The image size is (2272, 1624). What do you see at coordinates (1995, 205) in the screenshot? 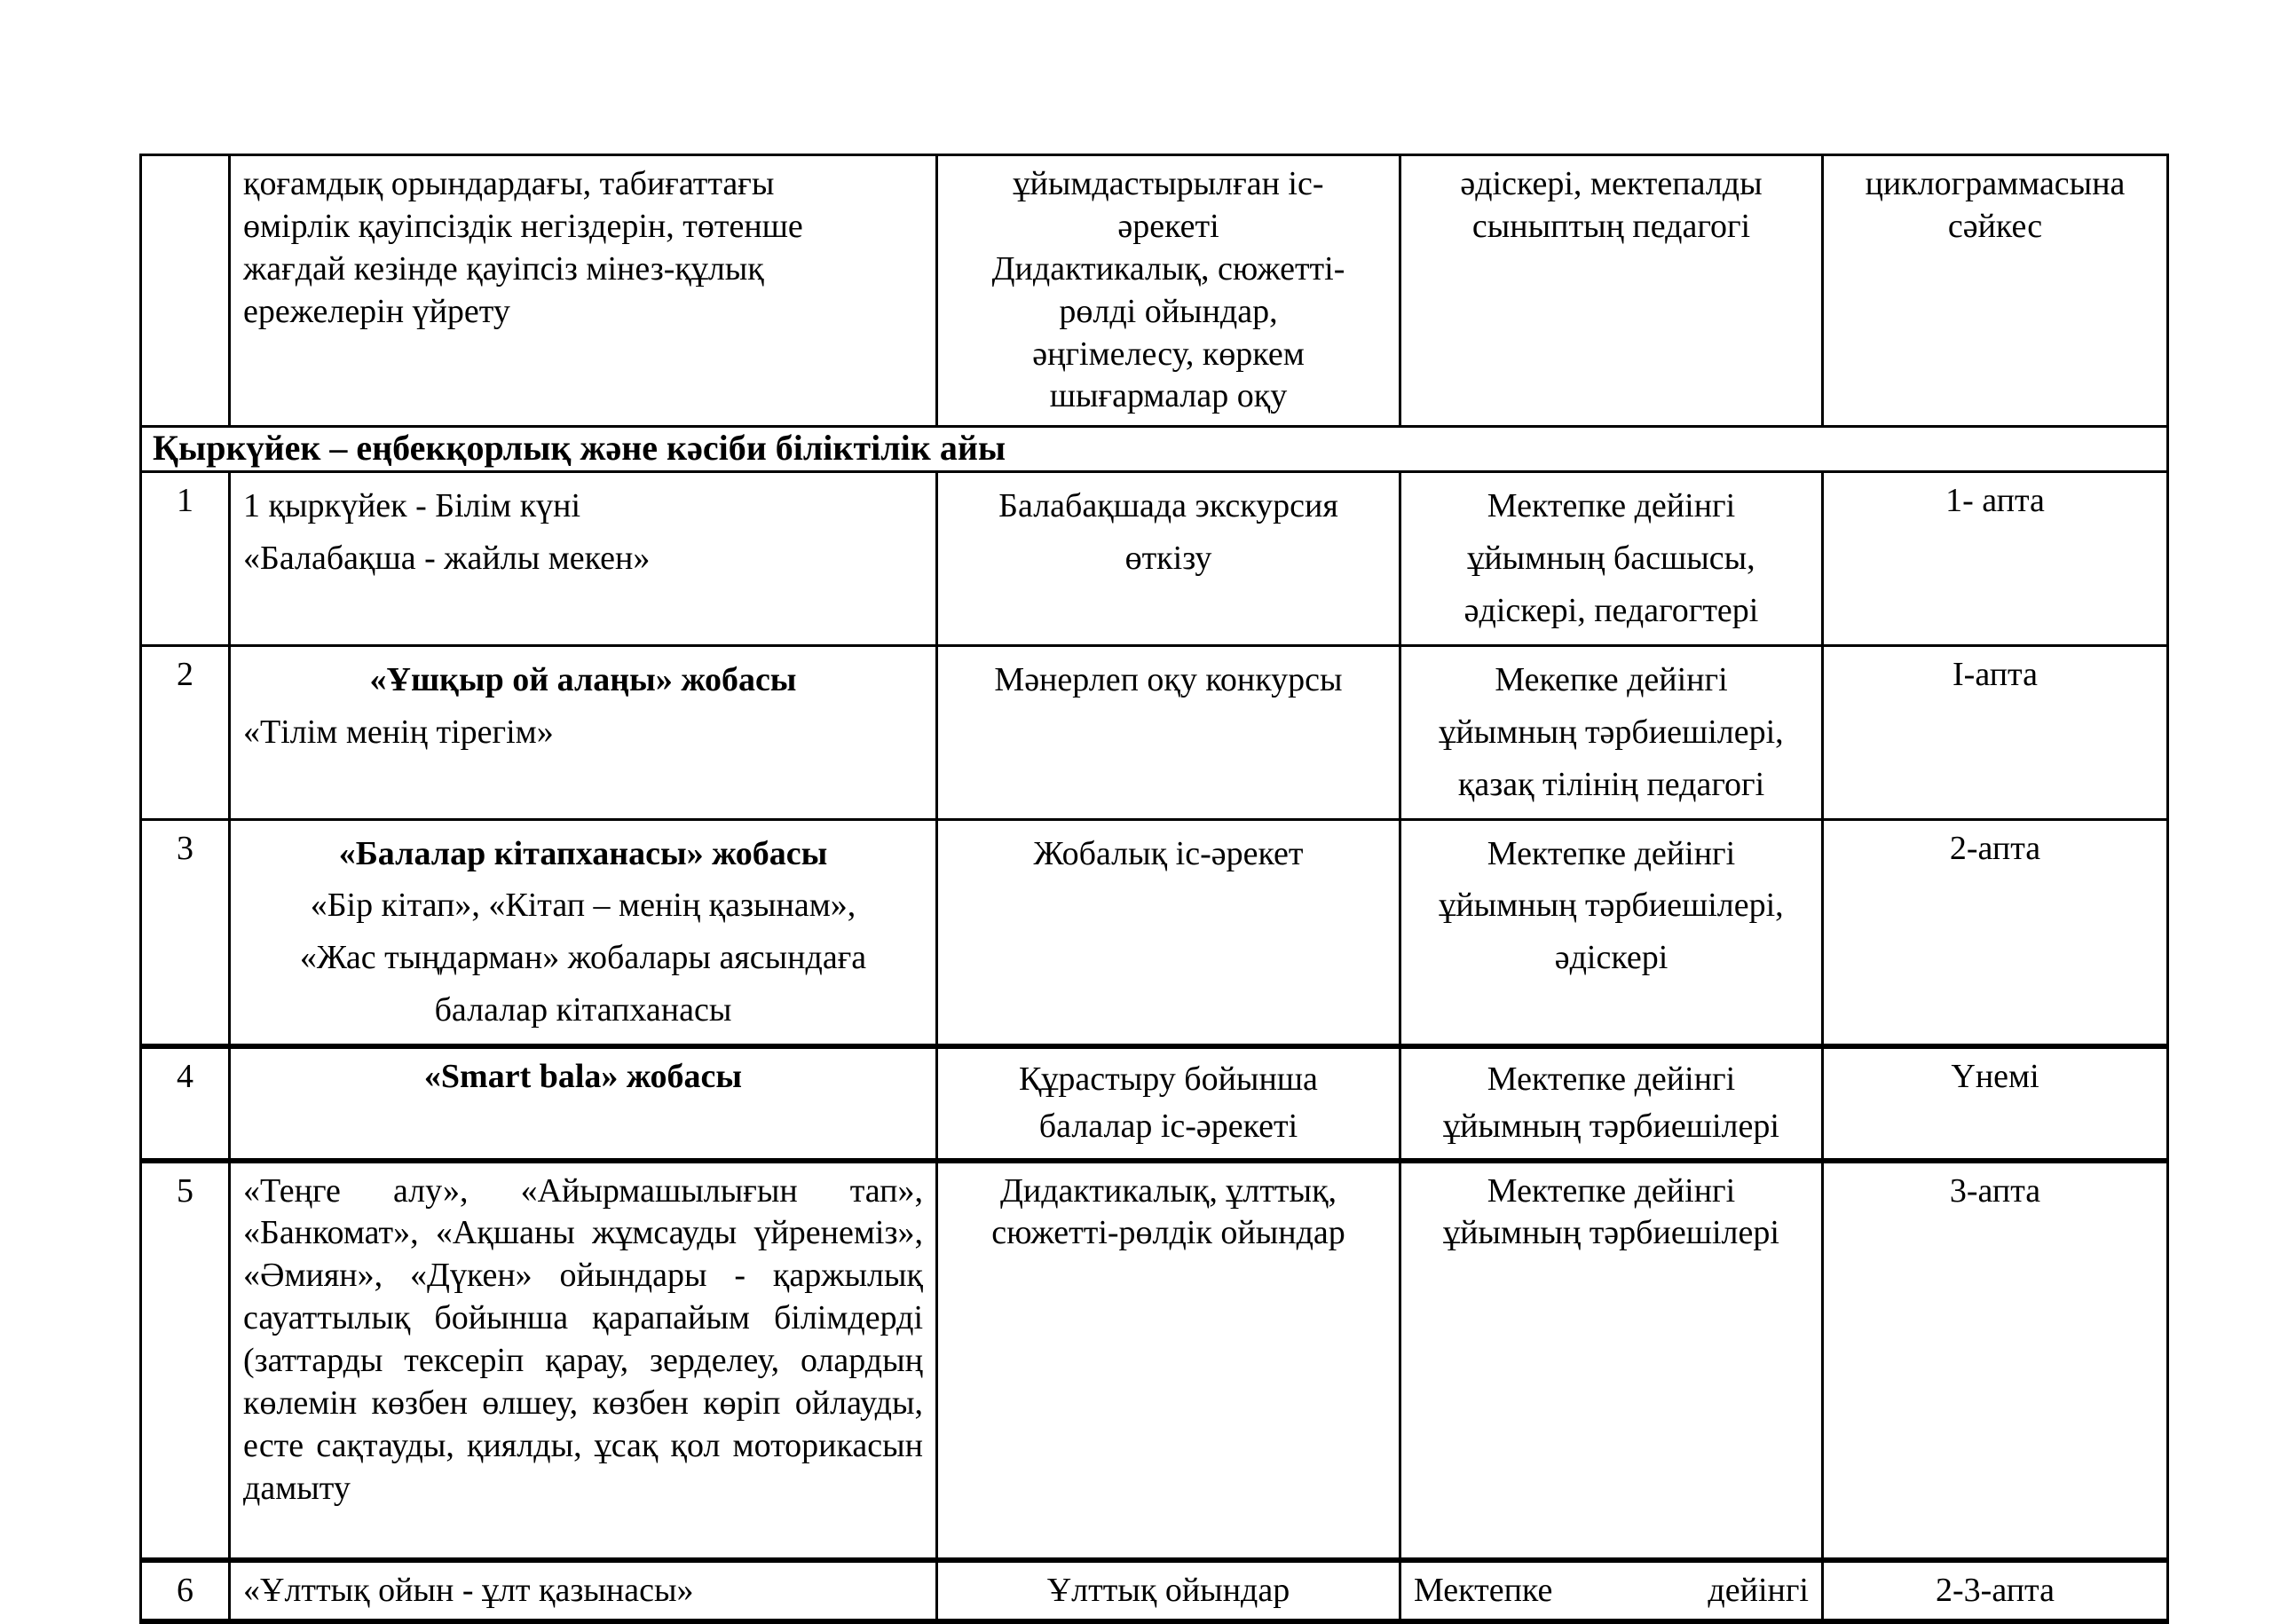
I see `term-text: циклограммасына сәйкес` at bounding box center [1995, 205].